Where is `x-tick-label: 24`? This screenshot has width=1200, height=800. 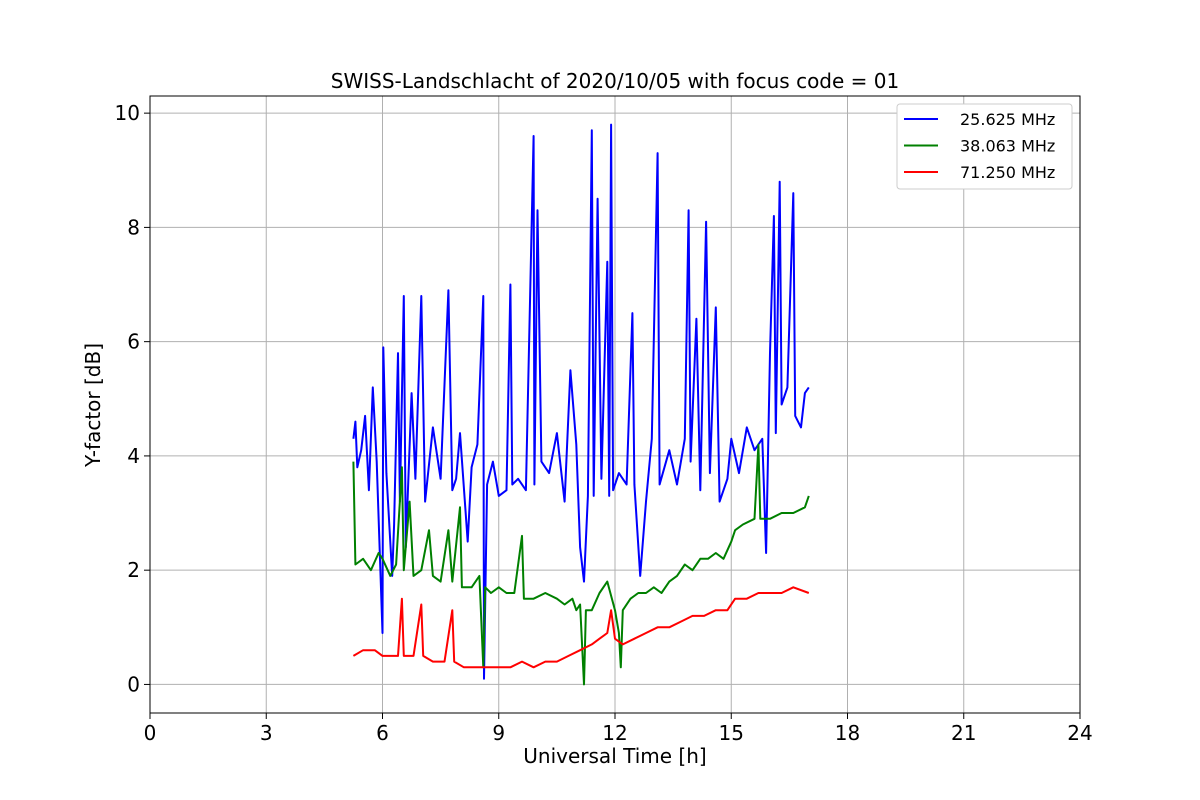 x-tick-label: 24 is located at coordinates (1079, 733).